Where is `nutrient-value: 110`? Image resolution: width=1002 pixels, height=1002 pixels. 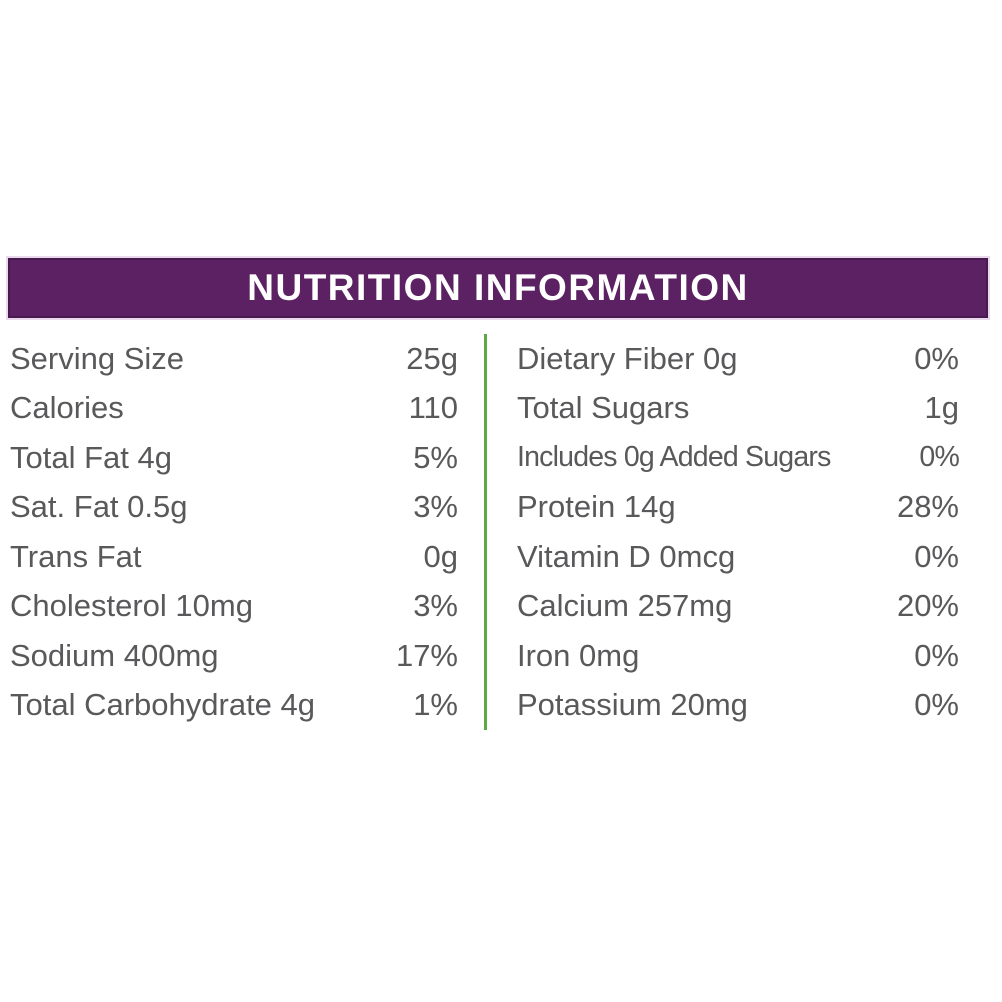 nutrient-value: 110 is located at coordinates (433, 408).